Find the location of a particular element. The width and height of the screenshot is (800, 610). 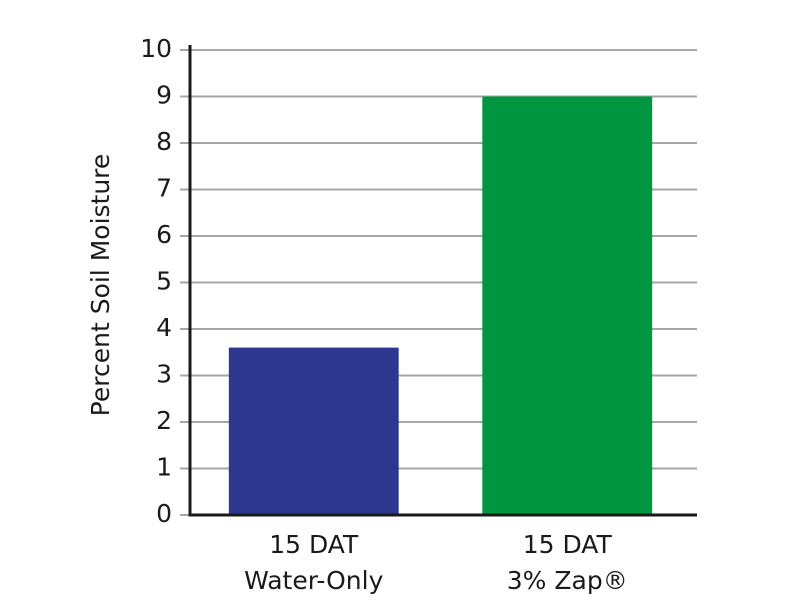

y-tick-label: 0 is located at coordinates (164, 513).